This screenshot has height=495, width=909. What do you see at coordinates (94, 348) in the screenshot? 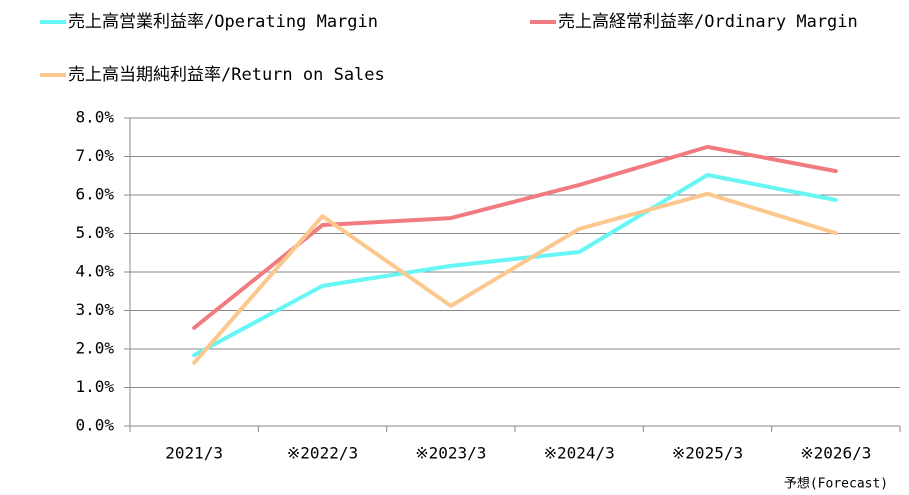
I see `y-tick-label: 2.0%` at bounding box center [94, 348].